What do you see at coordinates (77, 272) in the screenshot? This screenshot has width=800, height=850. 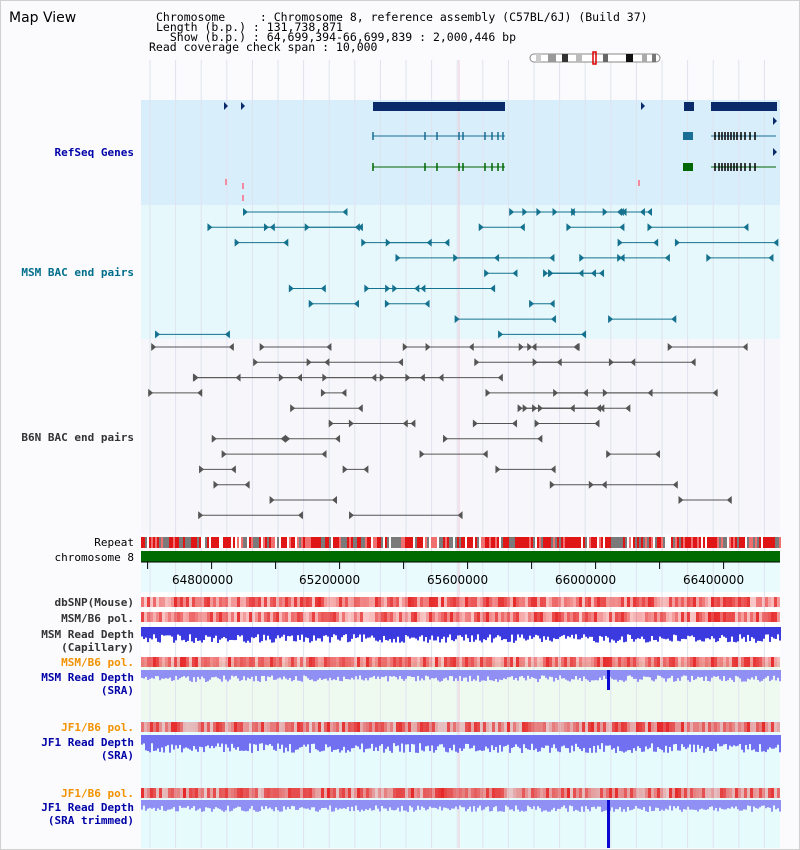 I see `track-label-msm-bac: MSM BAC end pairs` at bounding box center [77, 272].